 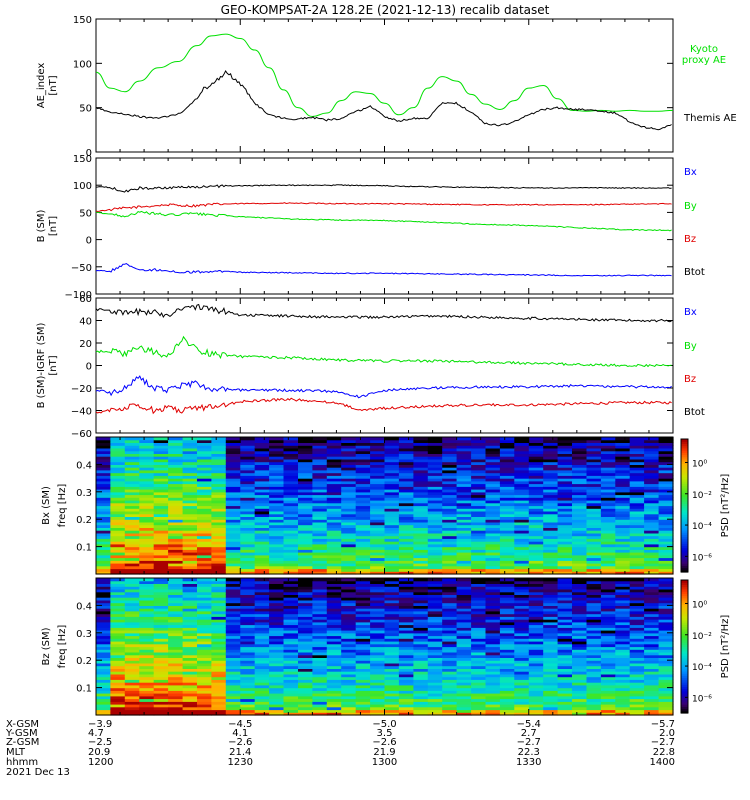 What do you see at coordinates (684, 670) in the screenshot?
I see `bz-spec-panel-colorbar-step` at bounding box center [684, 670].